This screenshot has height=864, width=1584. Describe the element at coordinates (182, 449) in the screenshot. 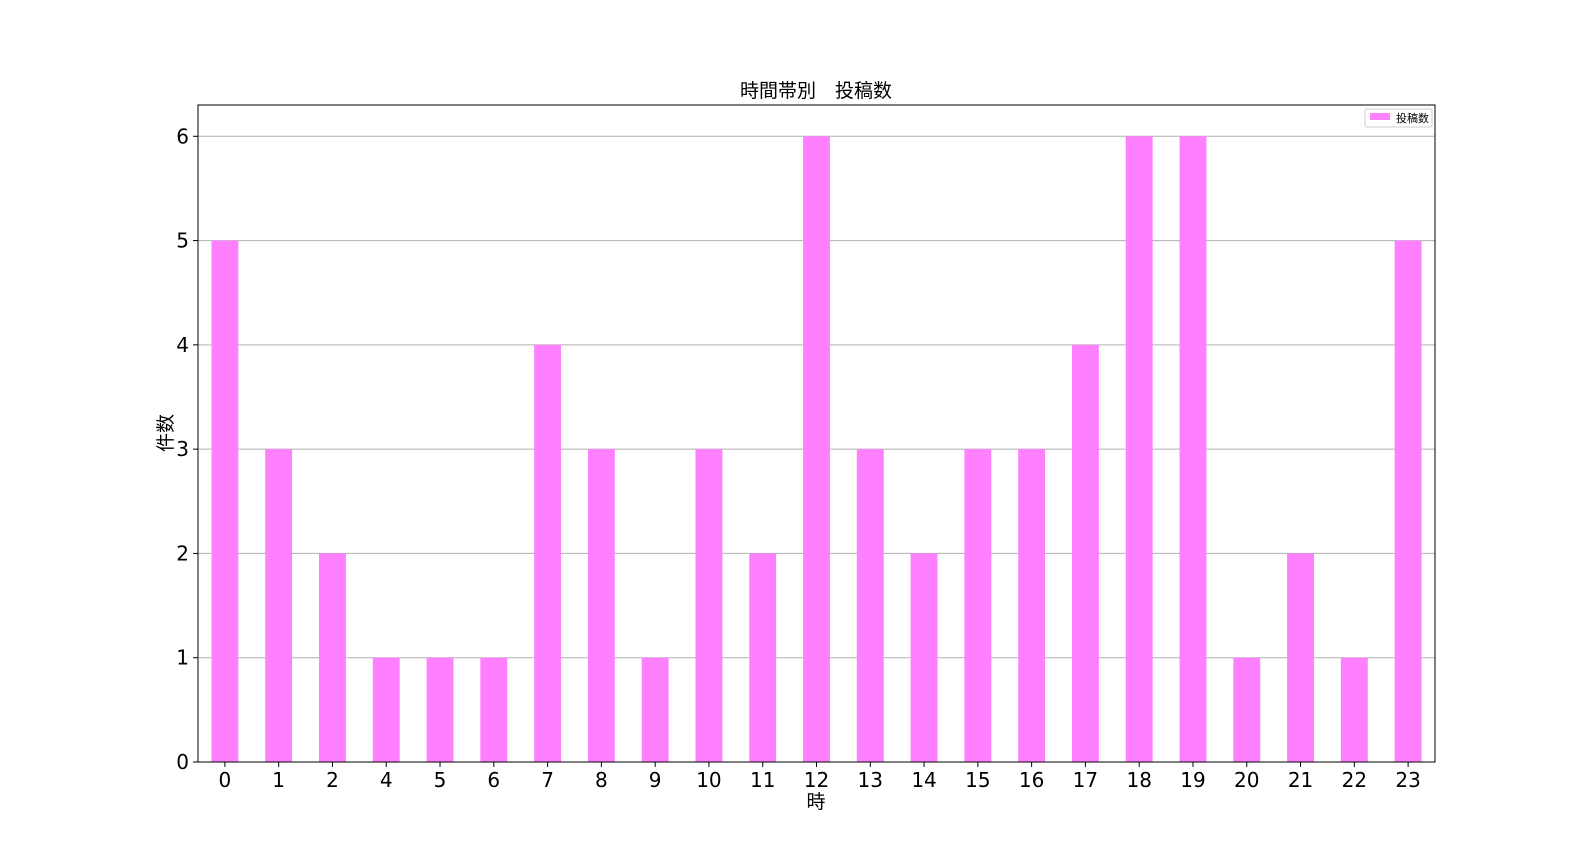

I see `y-tick-label: 3` at that location.